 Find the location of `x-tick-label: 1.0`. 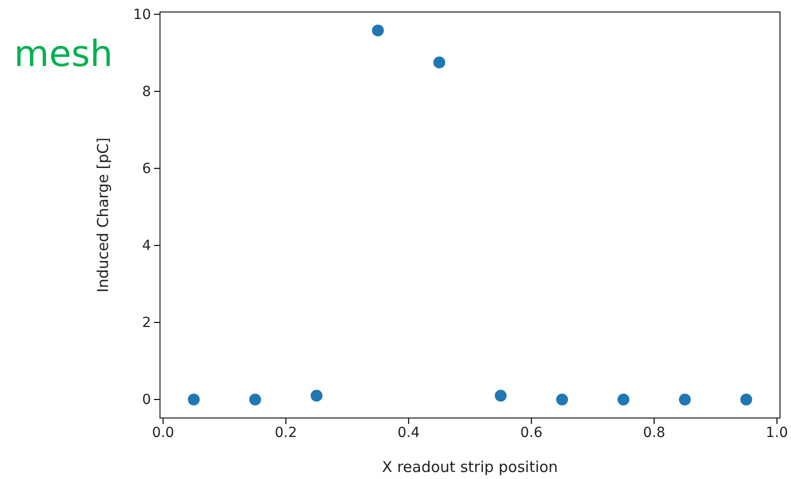

x-tick-label: 1.0 is located at coordinates (777, 432).